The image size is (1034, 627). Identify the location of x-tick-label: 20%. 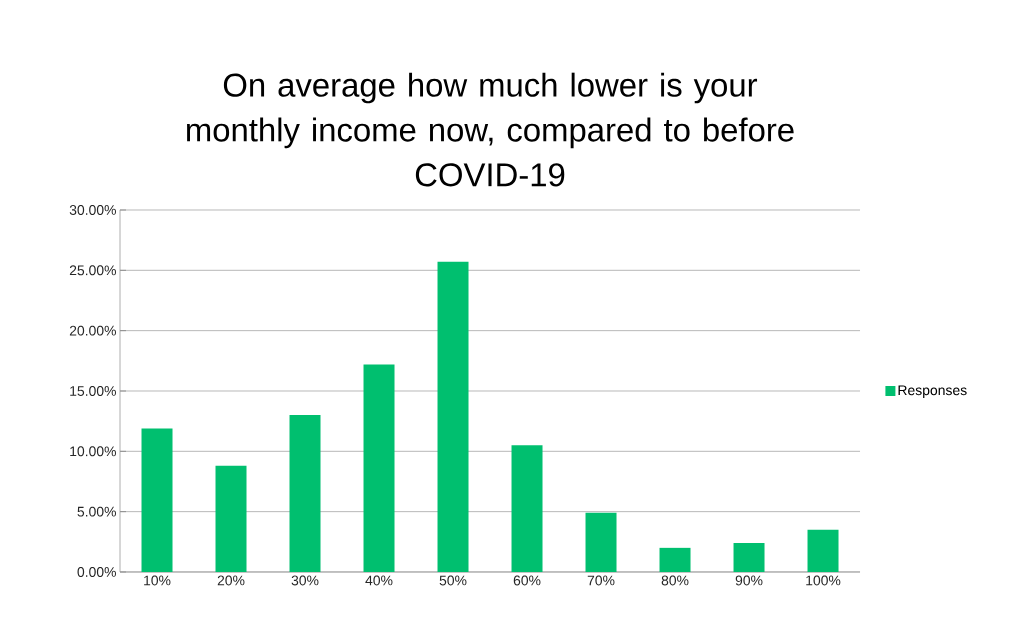
(231, 580).